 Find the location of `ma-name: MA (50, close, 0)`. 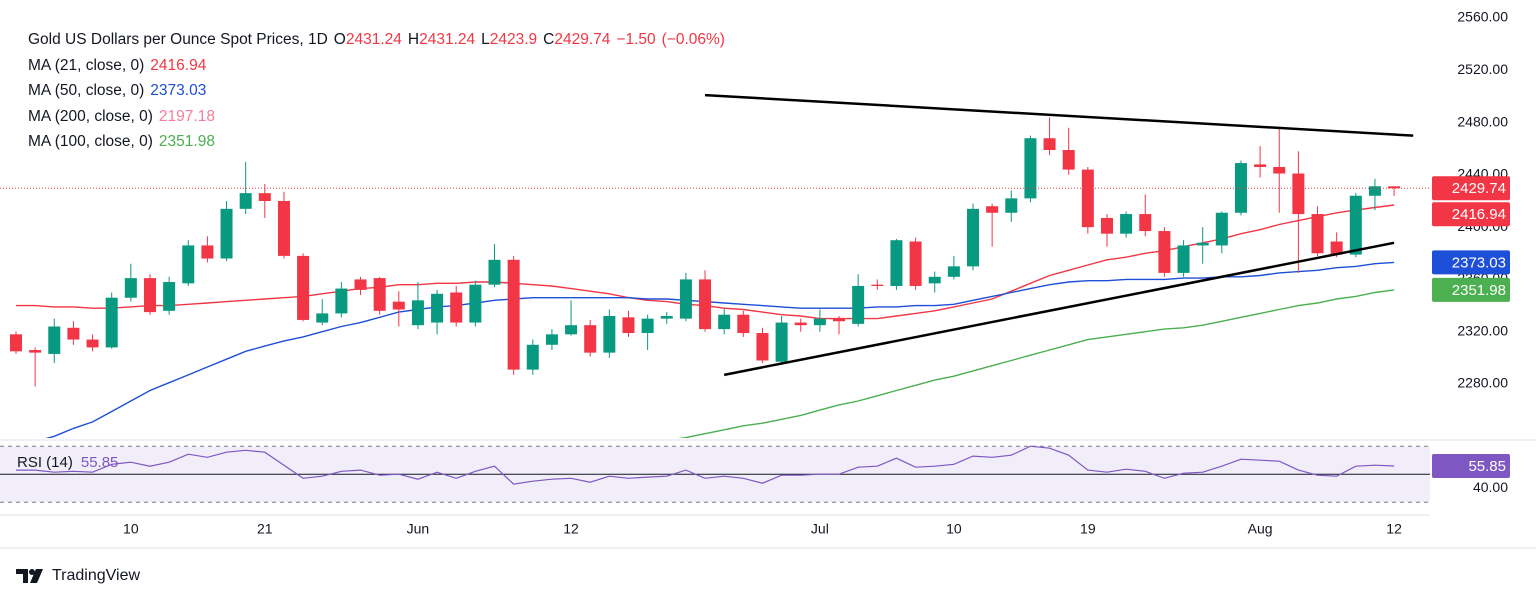

ma-name: MA (50, close, 0) is located at coordinates (86, 90).